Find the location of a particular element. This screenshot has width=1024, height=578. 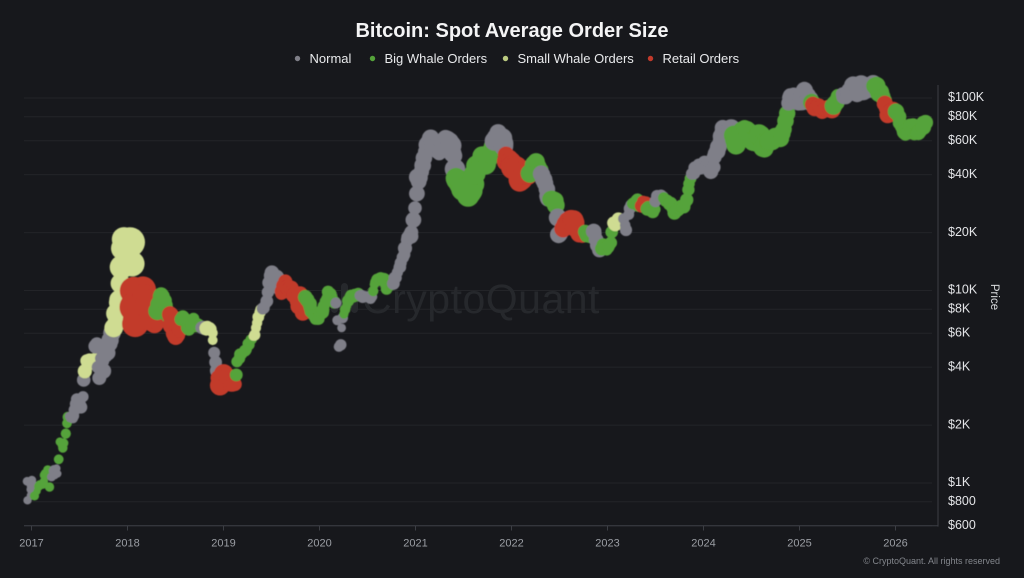

svg-text:© CryptoQuant. All rights rese: © CryptoQuant. All rights reserved is located at coordinates (931, 561).